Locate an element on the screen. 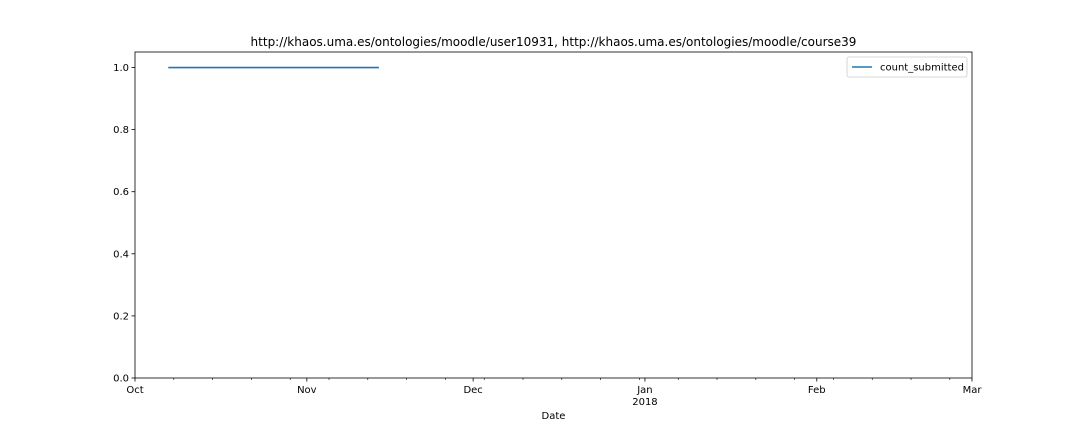  x-tick-label: Nov is located at coordinates (307, 390).